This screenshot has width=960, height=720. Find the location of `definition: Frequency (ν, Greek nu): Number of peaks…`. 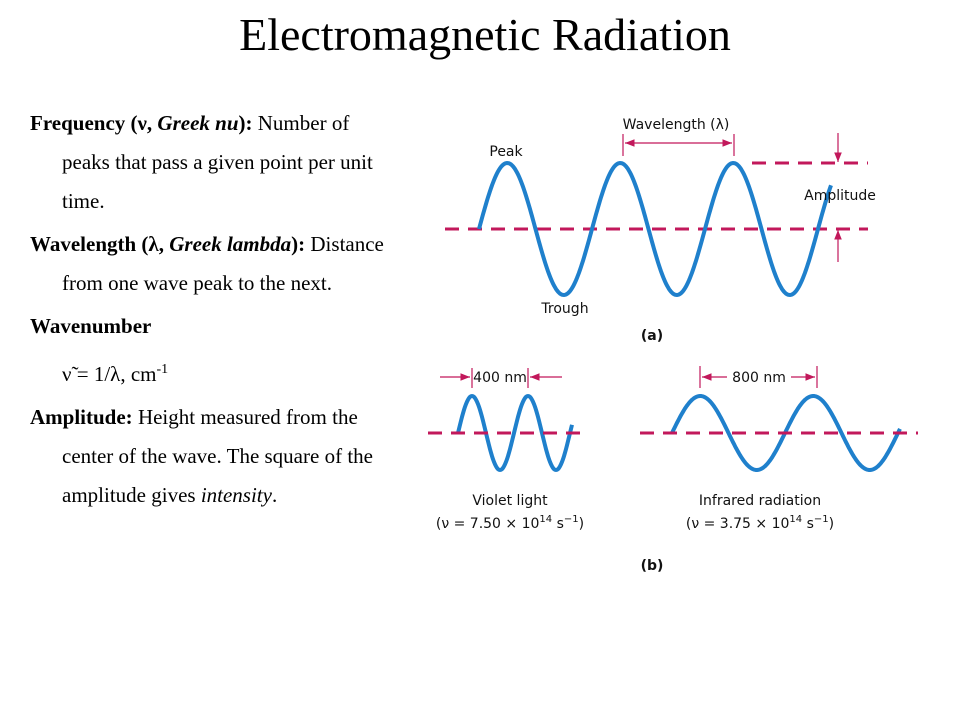

definition: Frequency (ν, Greek nu): Number of peaks… is located at coordinates (210, 162).